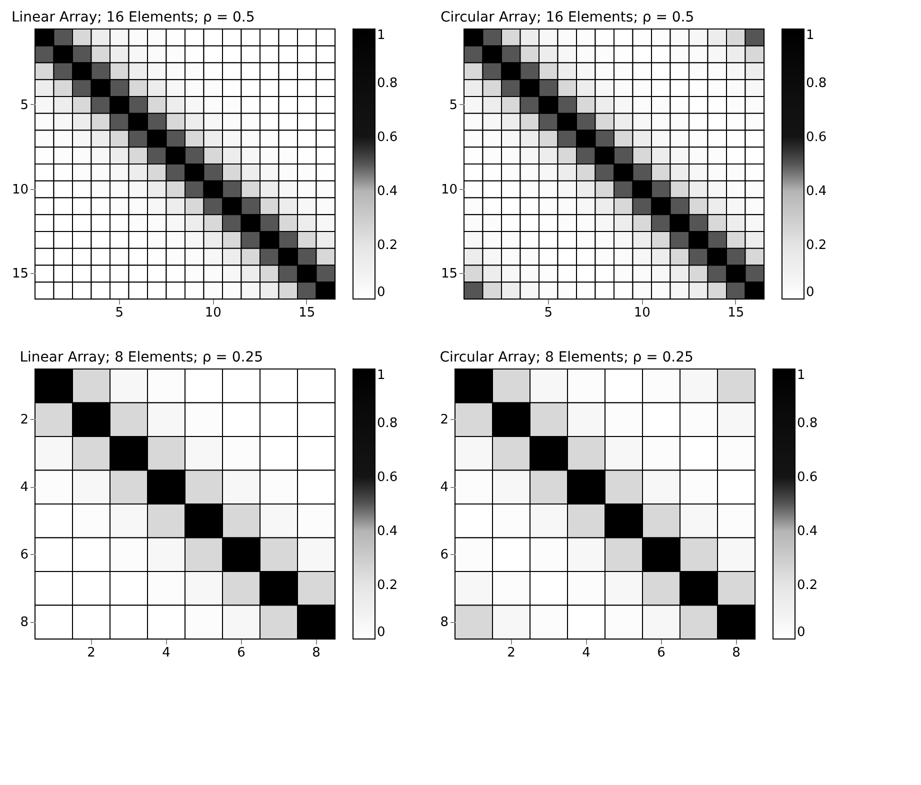  I want to click on chart-title: Circular Array; 8 Elements; ρ = 0.25, so click(567, 358).